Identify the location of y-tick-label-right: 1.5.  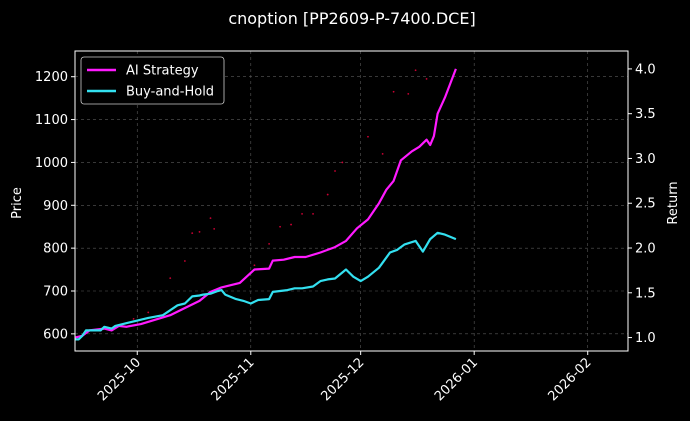
(645, 293).